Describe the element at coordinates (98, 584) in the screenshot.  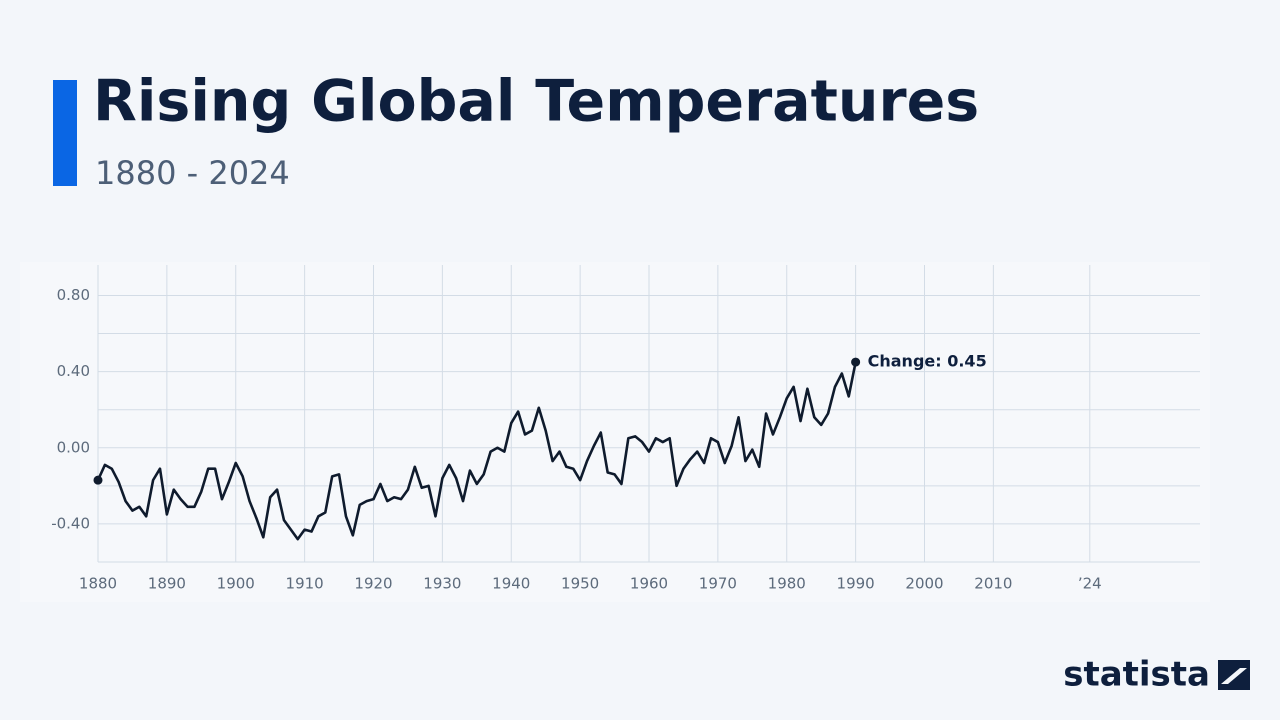
I see `x-tick-label: 1880` at that location.